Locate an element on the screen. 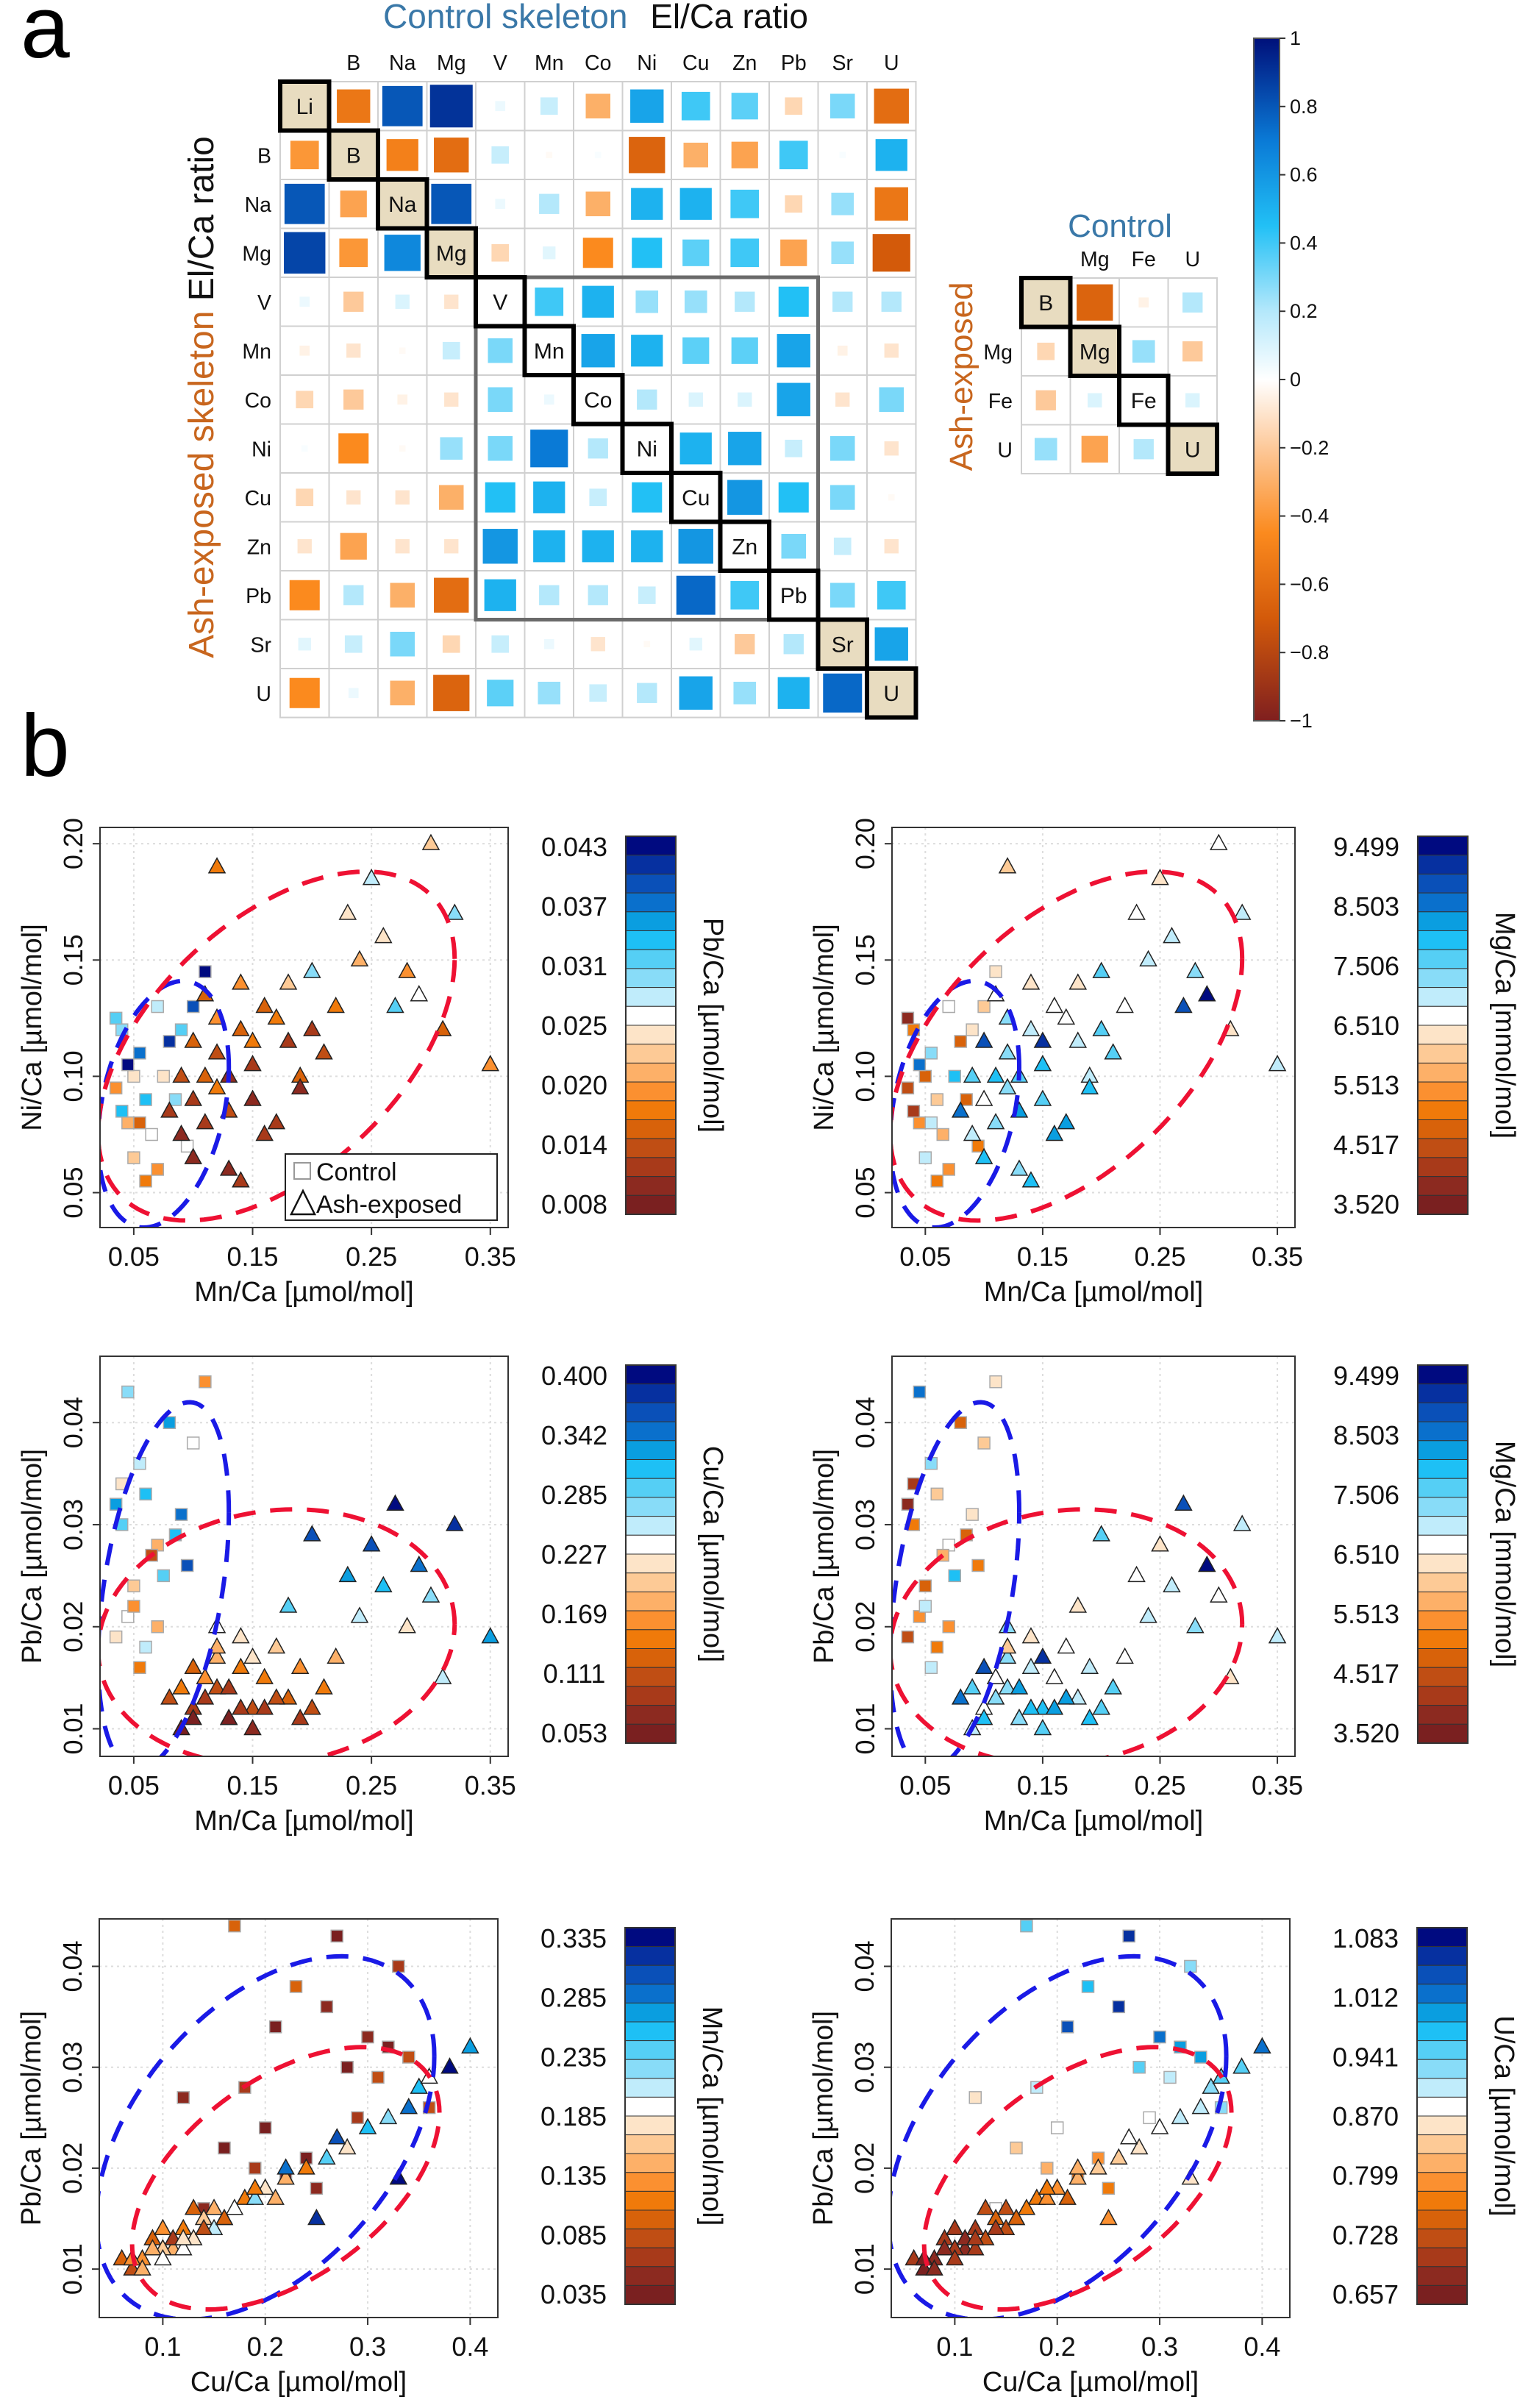 The image size is (1520, 2408). x-axis-label: Mn/Ca [µmol/mol] is located at coordinates (1094, 1292).